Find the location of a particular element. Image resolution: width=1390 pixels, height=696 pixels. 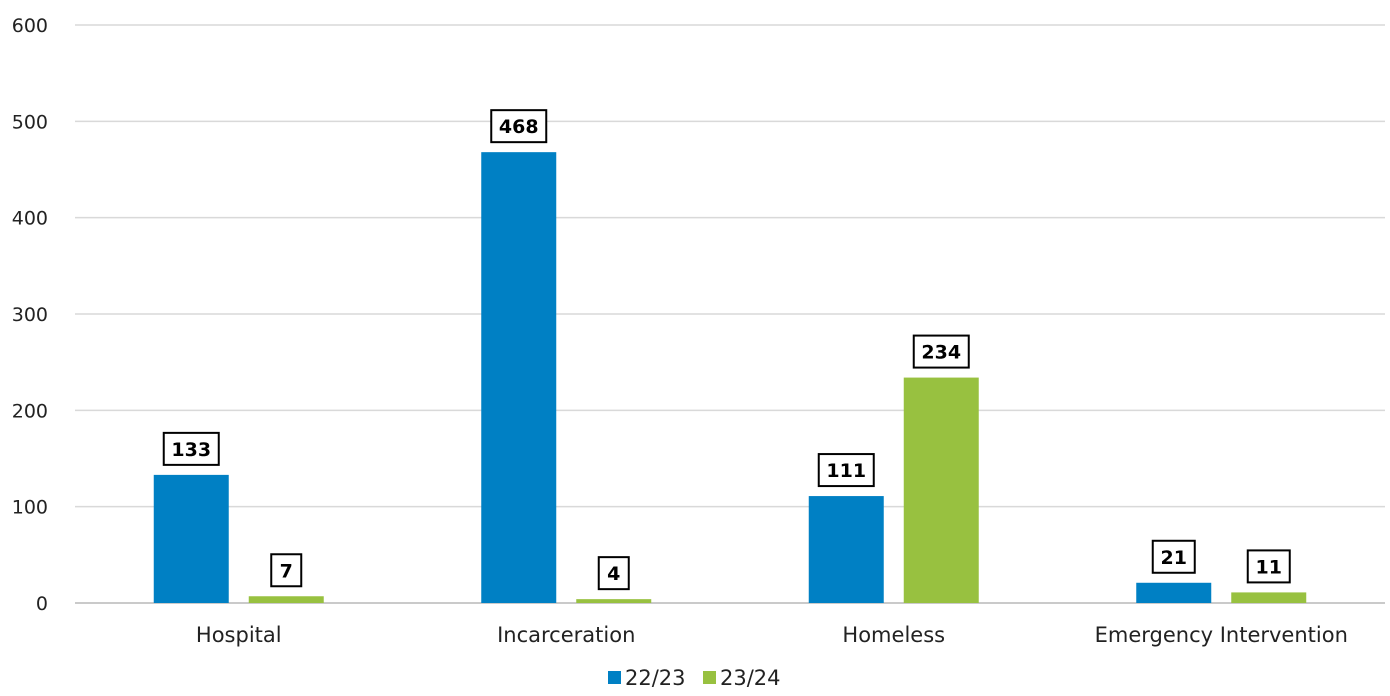

data-label-value: 111 is located at coordinates (846, 471).